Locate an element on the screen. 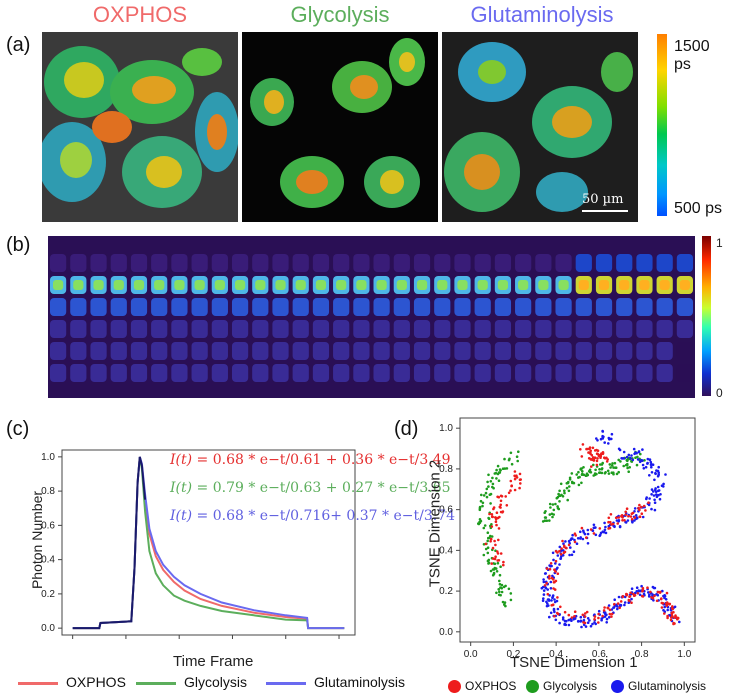 This screenshot has height=698, width=730. chart-d-ytick-label: 0.4 is located at coordinates (446, 550).